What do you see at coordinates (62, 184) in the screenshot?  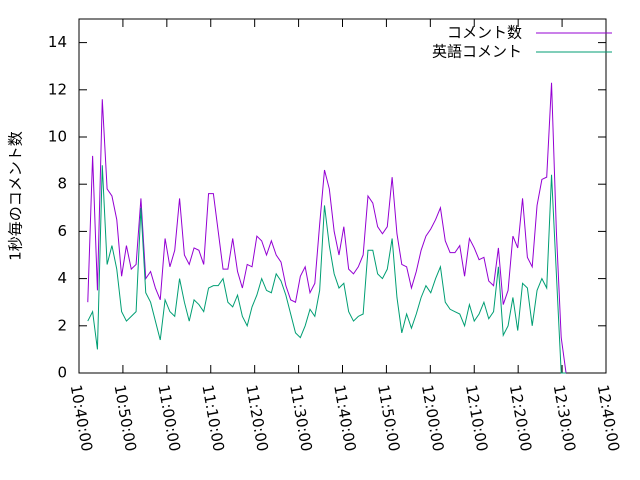 I see `y-tick-label: 8` at bounding box center [62, 184].